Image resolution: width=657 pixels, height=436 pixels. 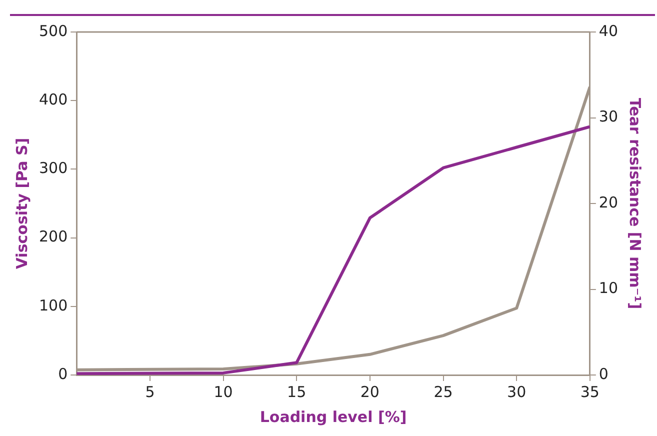 What do you see at coordinates (21, 204) in the screenshot?
I see `y-axis-title: Viscosity [Pa S]` at bounding box center [21, 204].